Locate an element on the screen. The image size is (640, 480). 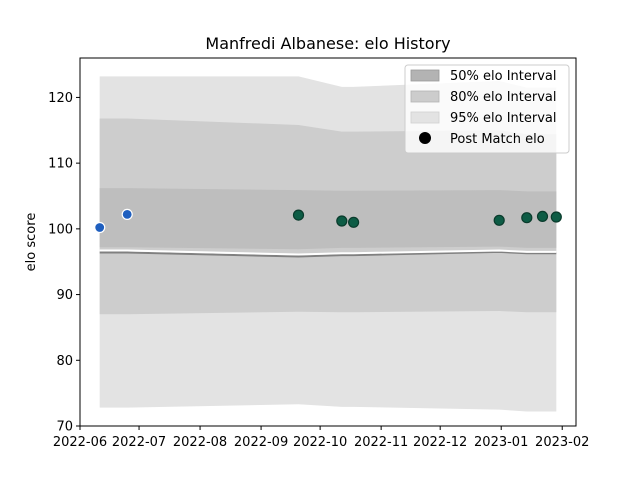
legend-label-post-match: Post Match elo is located at coordinates (497, 139).